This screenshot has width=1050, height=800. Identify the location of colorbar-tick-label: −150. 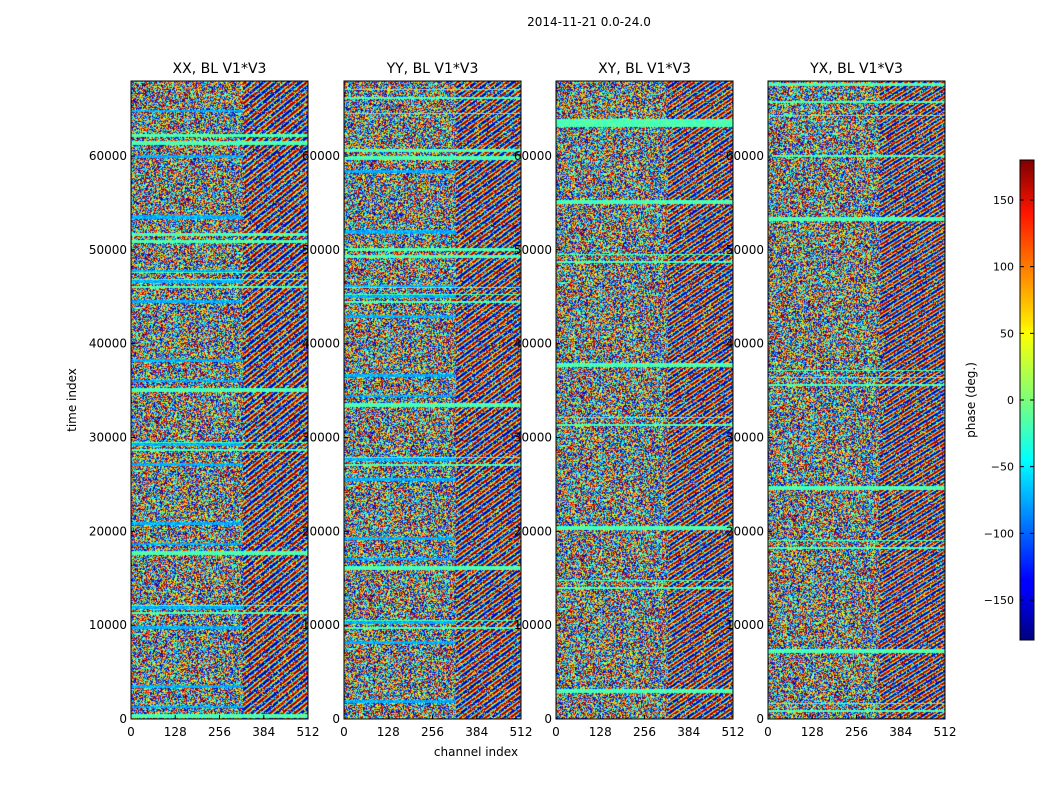
(999, 600).